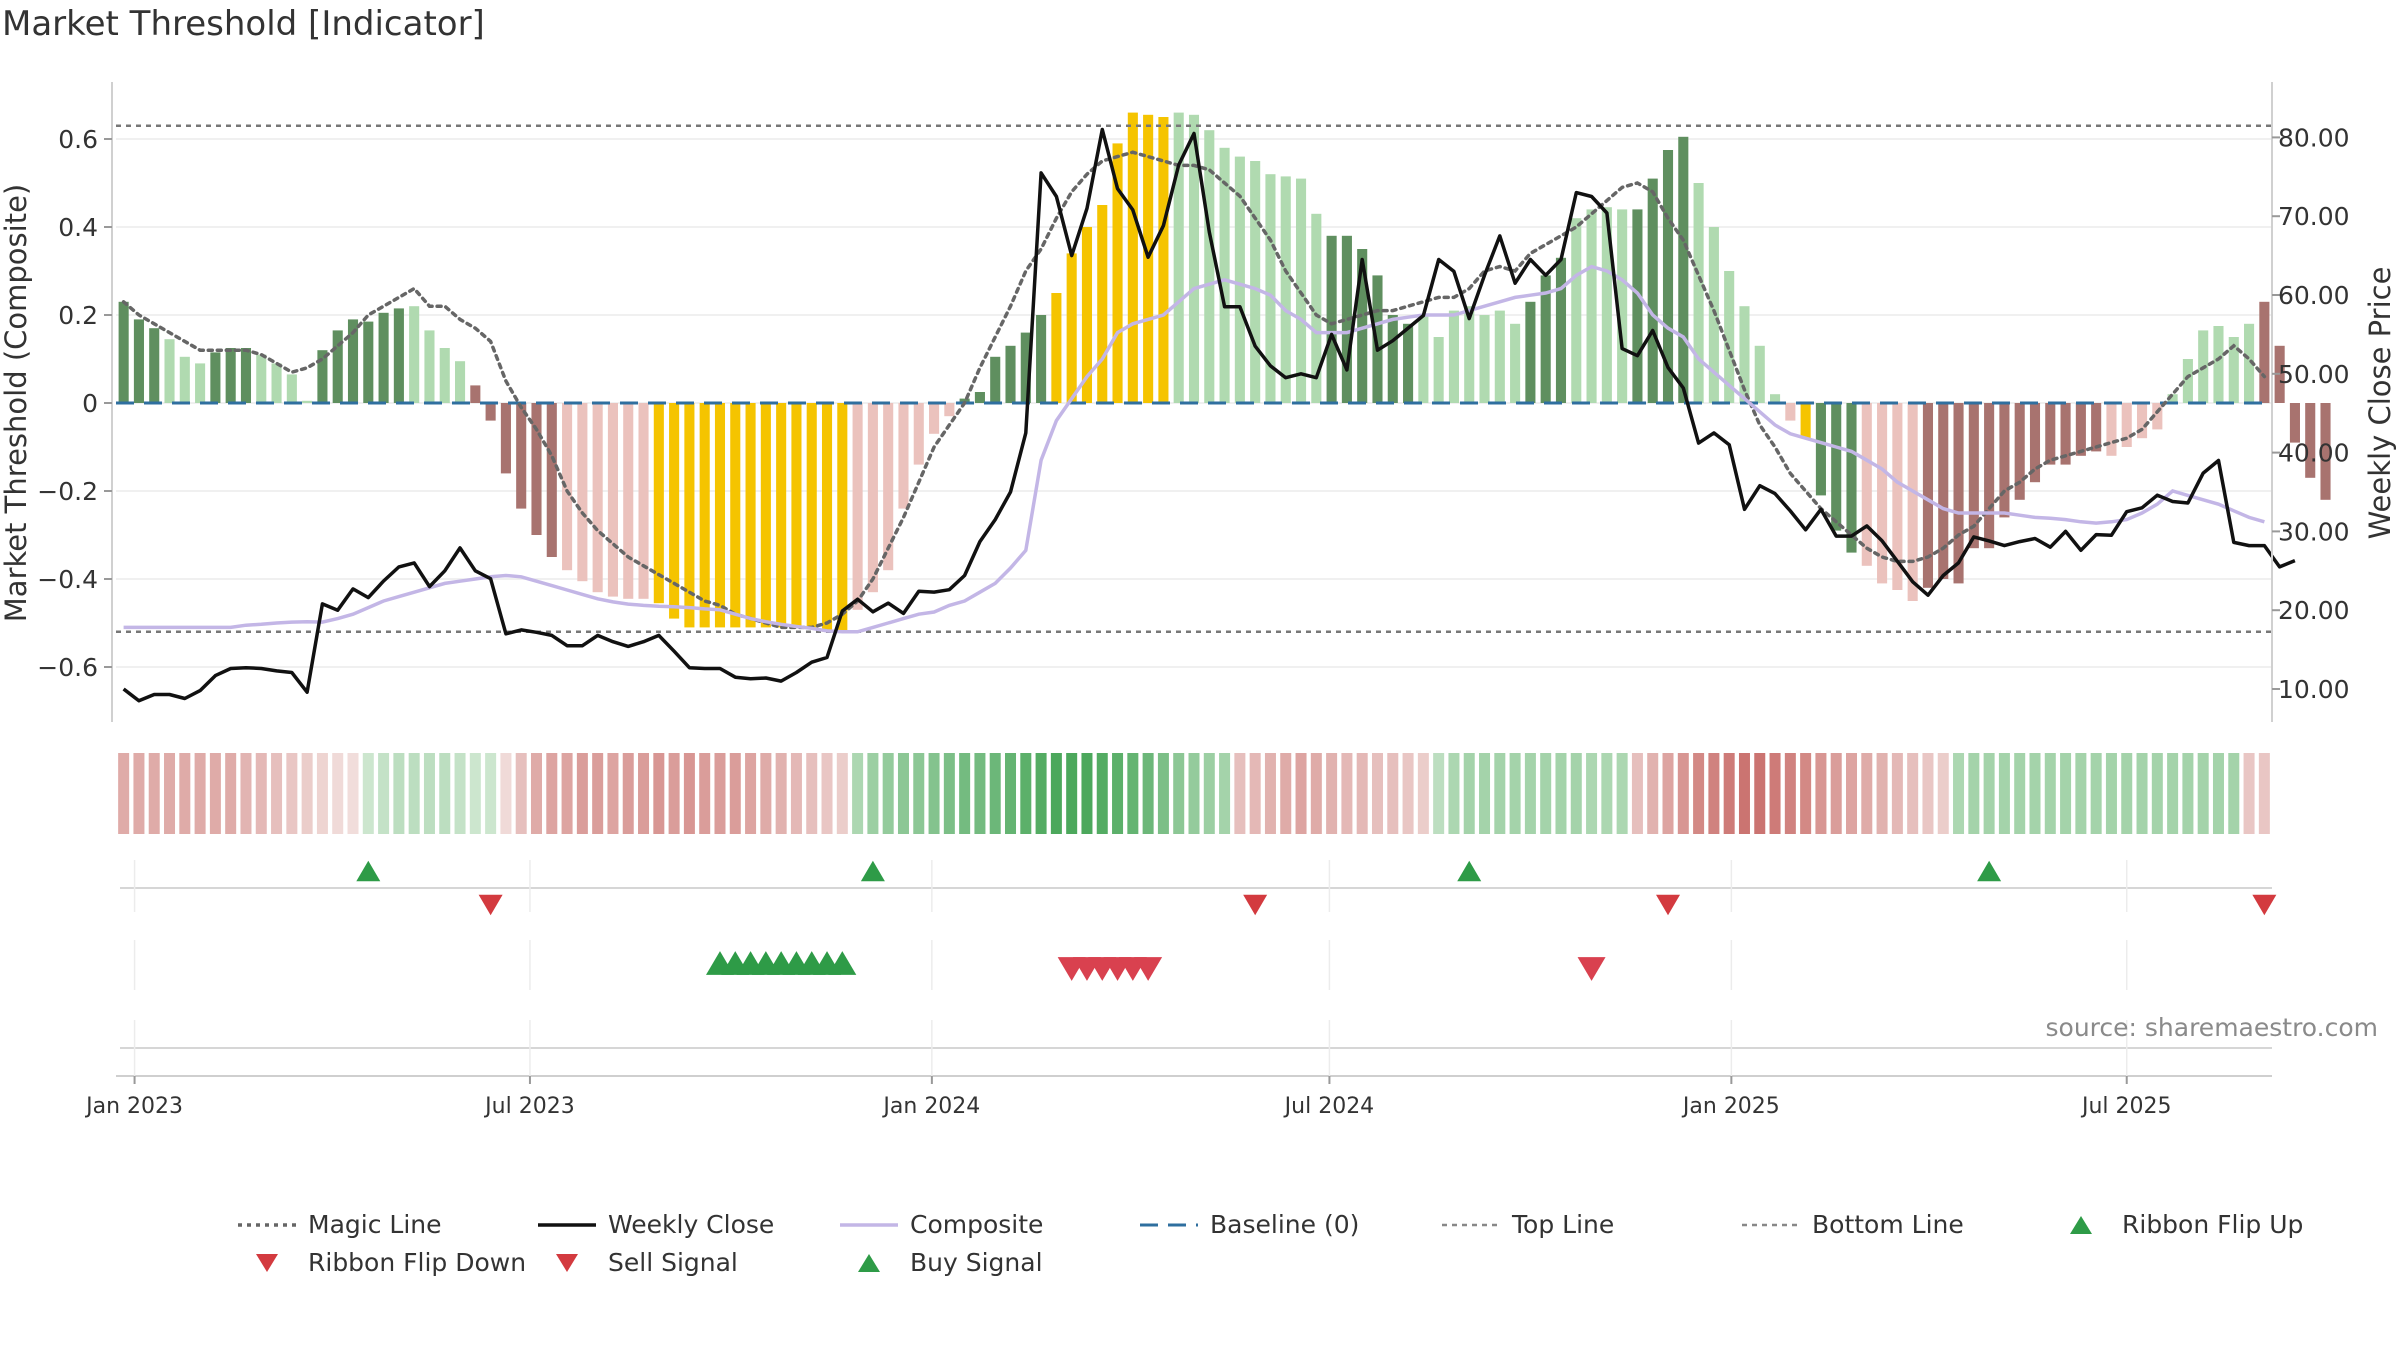 Image resolution: width=2400 pixels, height=1350 pixels. I want to click on legend-item: Weekly Close, so click(655, 1224).